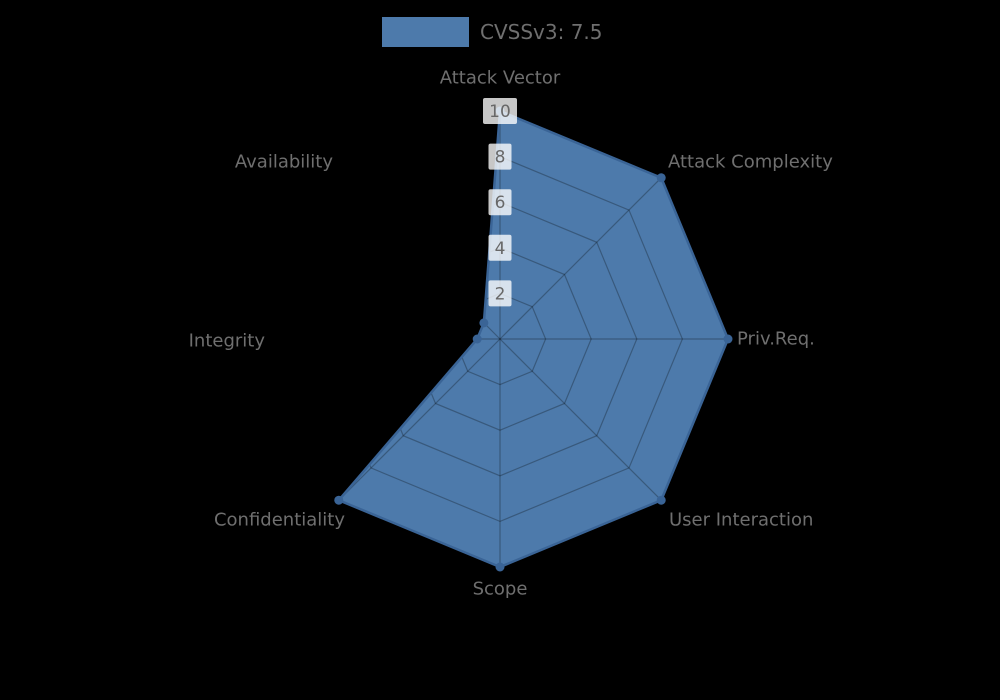 This screenshot has height=700, width=1000. What do you see at coordinates (750, 162) in the screenshot?
I see `axis-label-attack-complexity: Attack Complexity` at bounding box center [750, 162].